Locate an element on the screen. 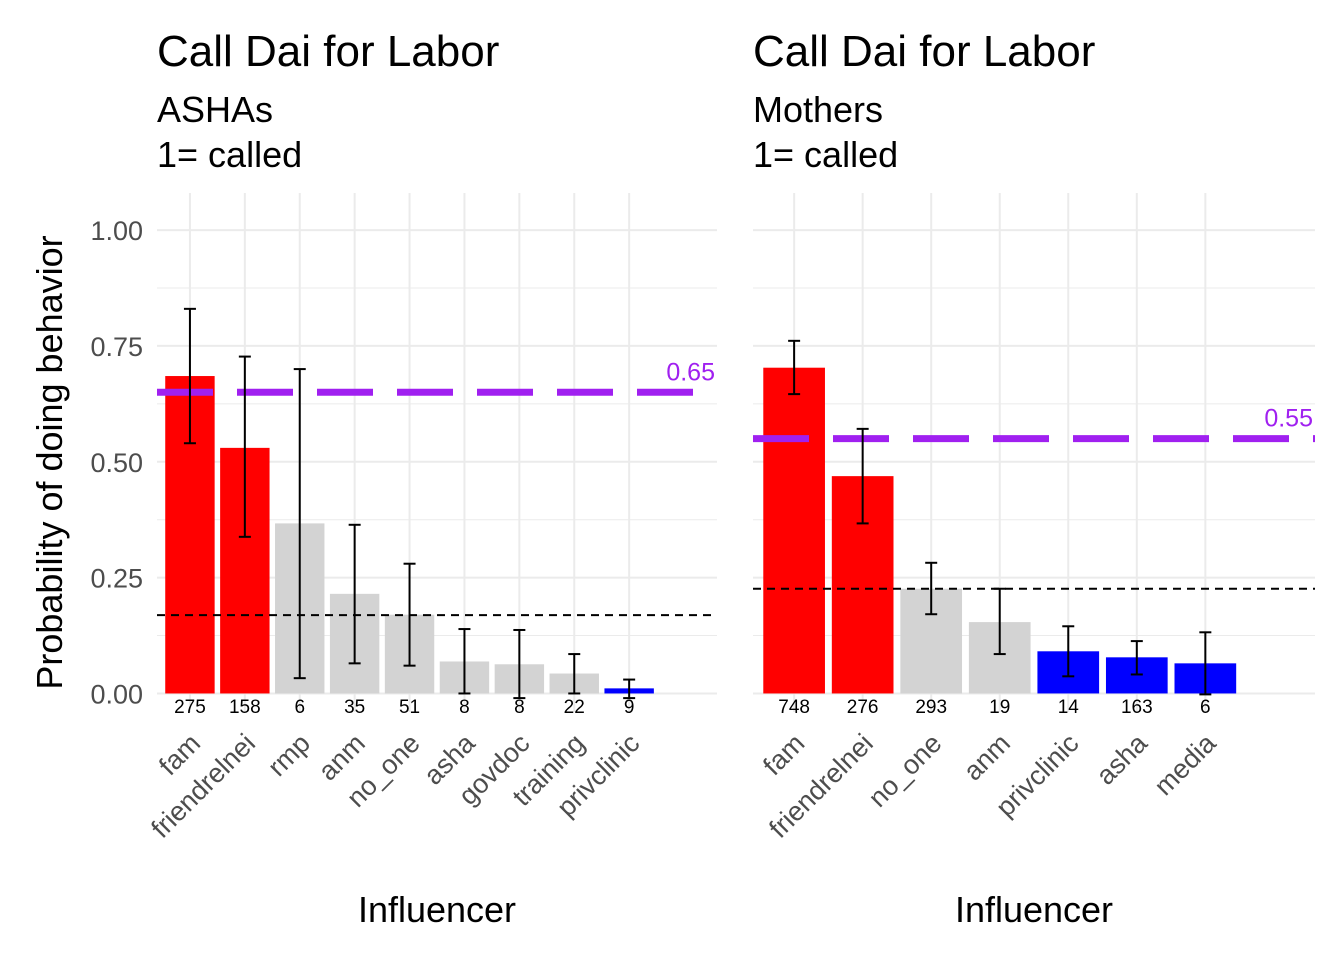  y-tick-label: 0.75 is located at coordinates (116, 347).